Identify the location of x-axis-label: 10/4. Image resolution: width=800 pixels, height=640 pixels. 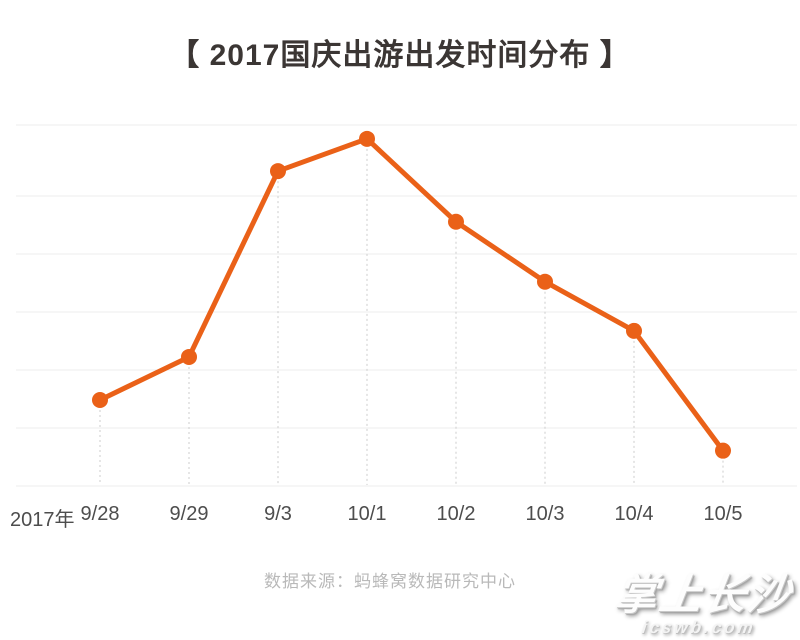
(634, 514).